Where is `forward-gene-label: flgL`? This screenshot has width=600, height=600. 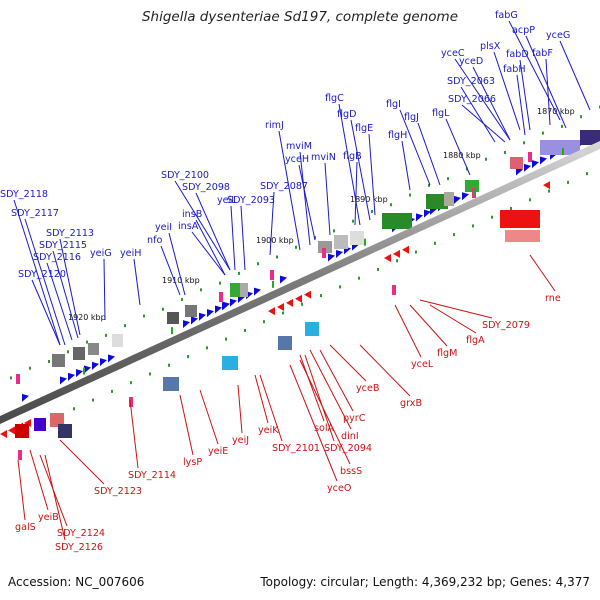 forward-gene-label: flgL is located at coordinates (441, 113).